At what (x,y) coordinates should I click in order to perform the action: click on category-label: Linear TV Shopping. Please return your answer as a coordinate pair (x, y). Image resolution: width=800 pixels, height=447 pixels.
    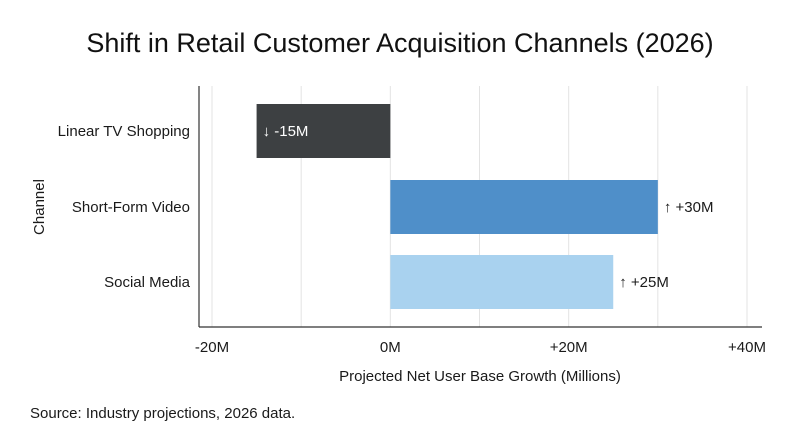
    Looking at the image, I should click on (124, 131).